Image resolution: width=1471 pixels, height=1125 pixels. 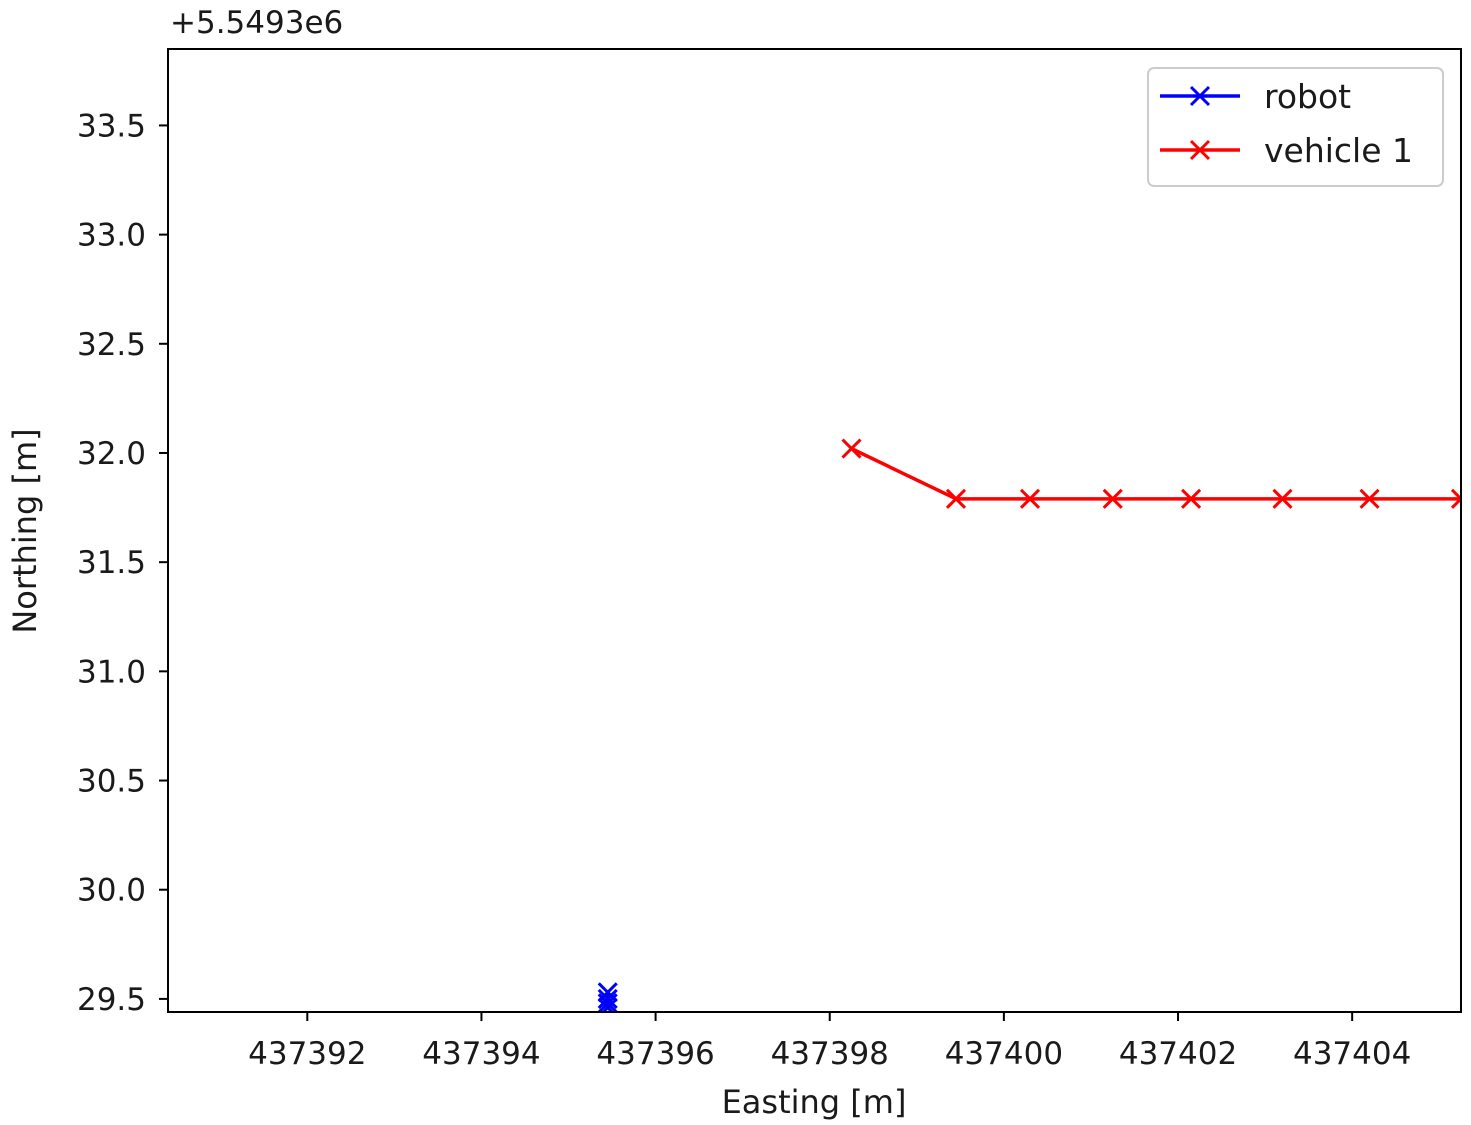 I want to click on y-tick-label: 31.5, so click(x=111, y=563).